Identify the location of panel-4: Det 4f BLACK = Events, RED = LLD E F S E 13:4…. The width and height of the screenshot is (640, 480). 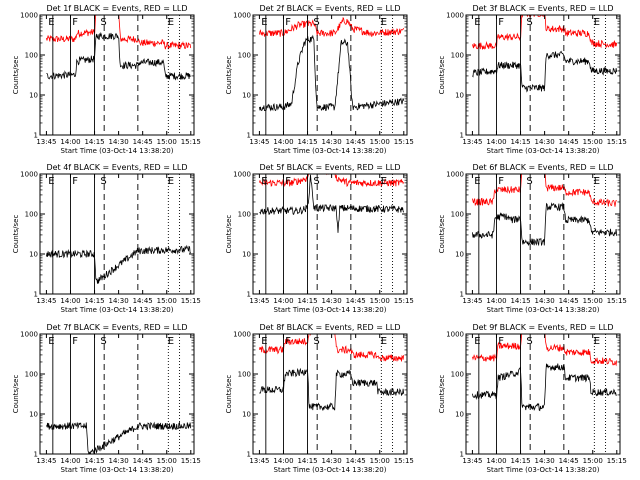
(106, 238).